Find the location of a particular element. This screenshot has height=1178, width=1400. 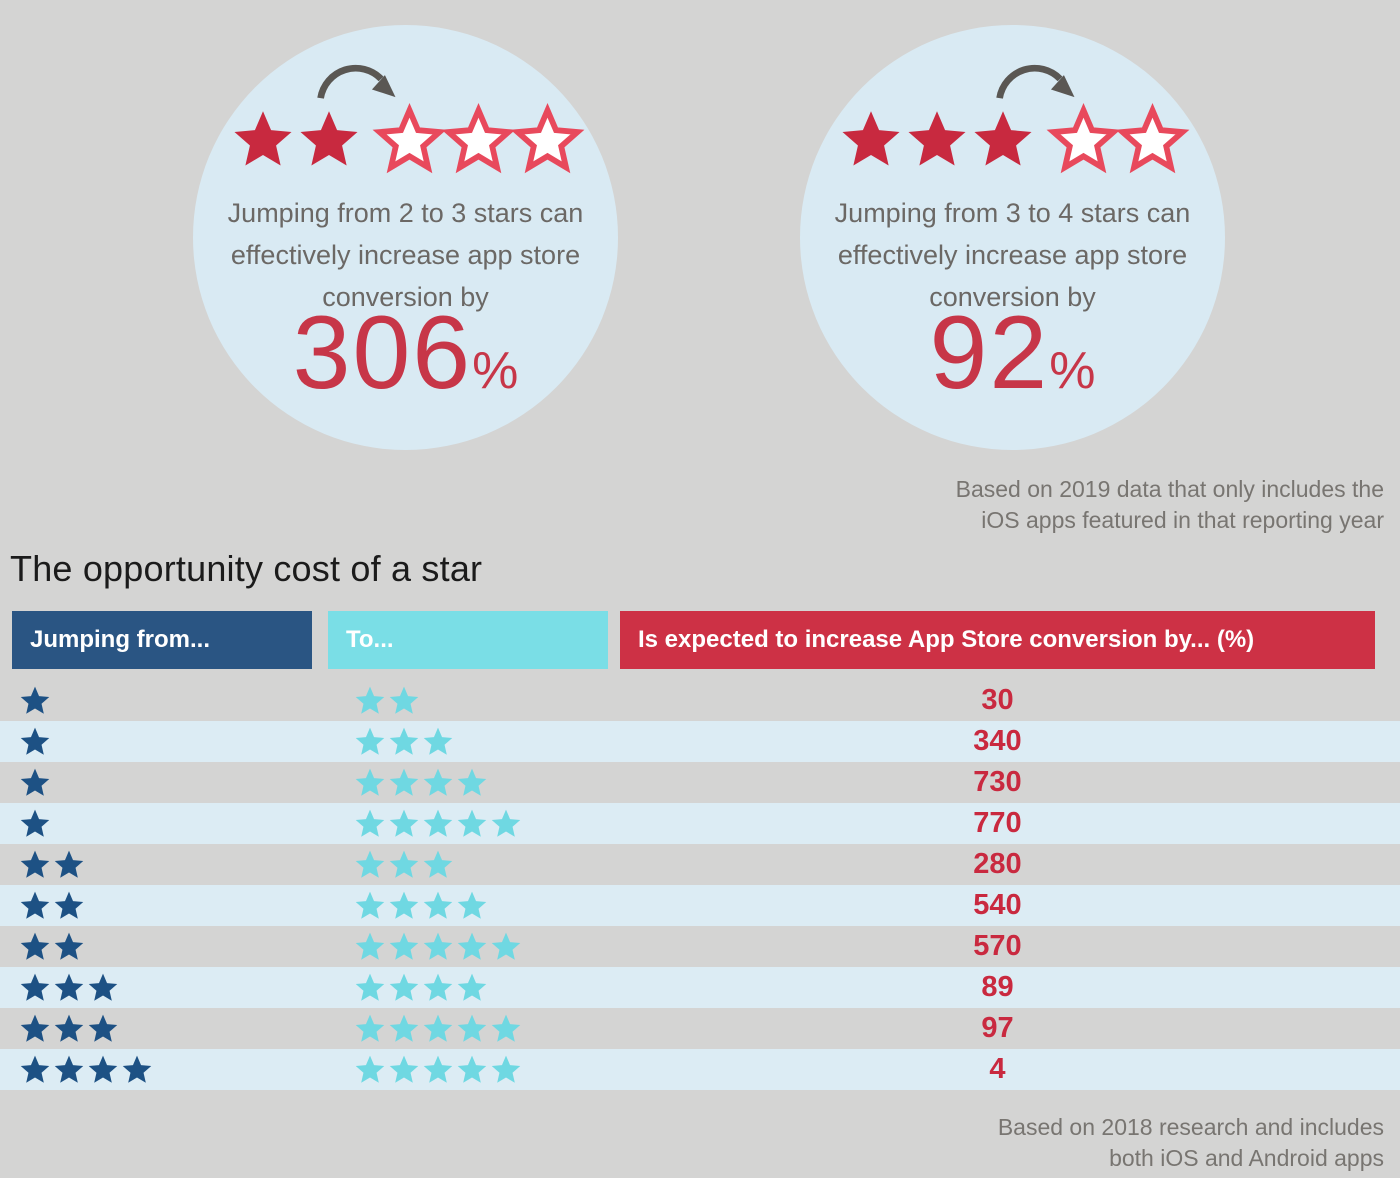

conversion-value: 280 is located at coordinates (997, 864).